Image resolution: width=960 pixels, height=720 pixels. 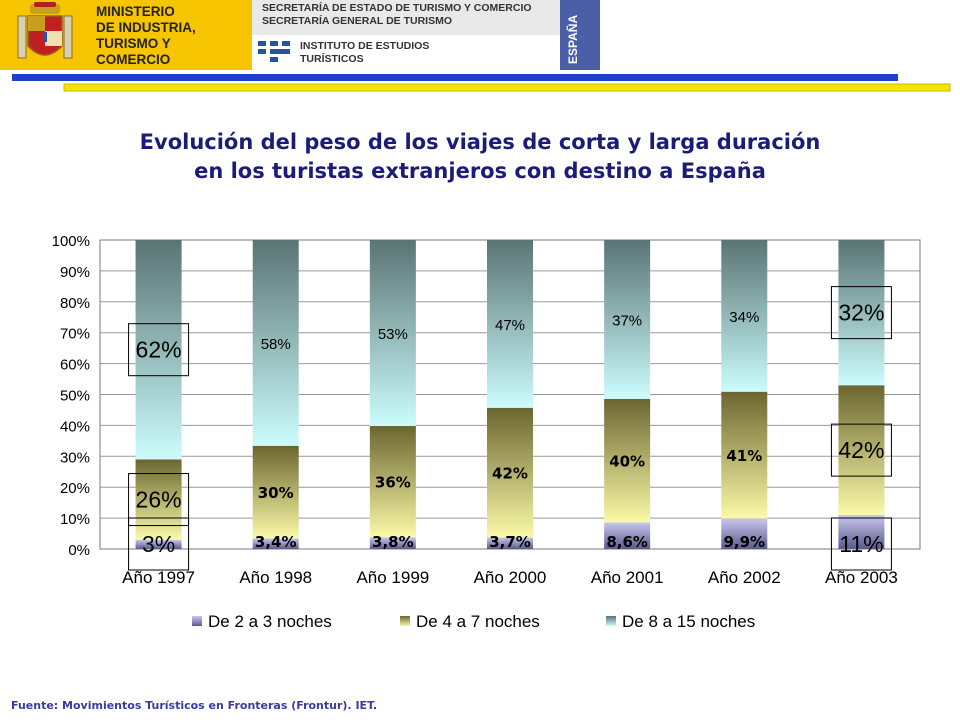 I want to click on data-label: 40%, so click(x=627, y=462).